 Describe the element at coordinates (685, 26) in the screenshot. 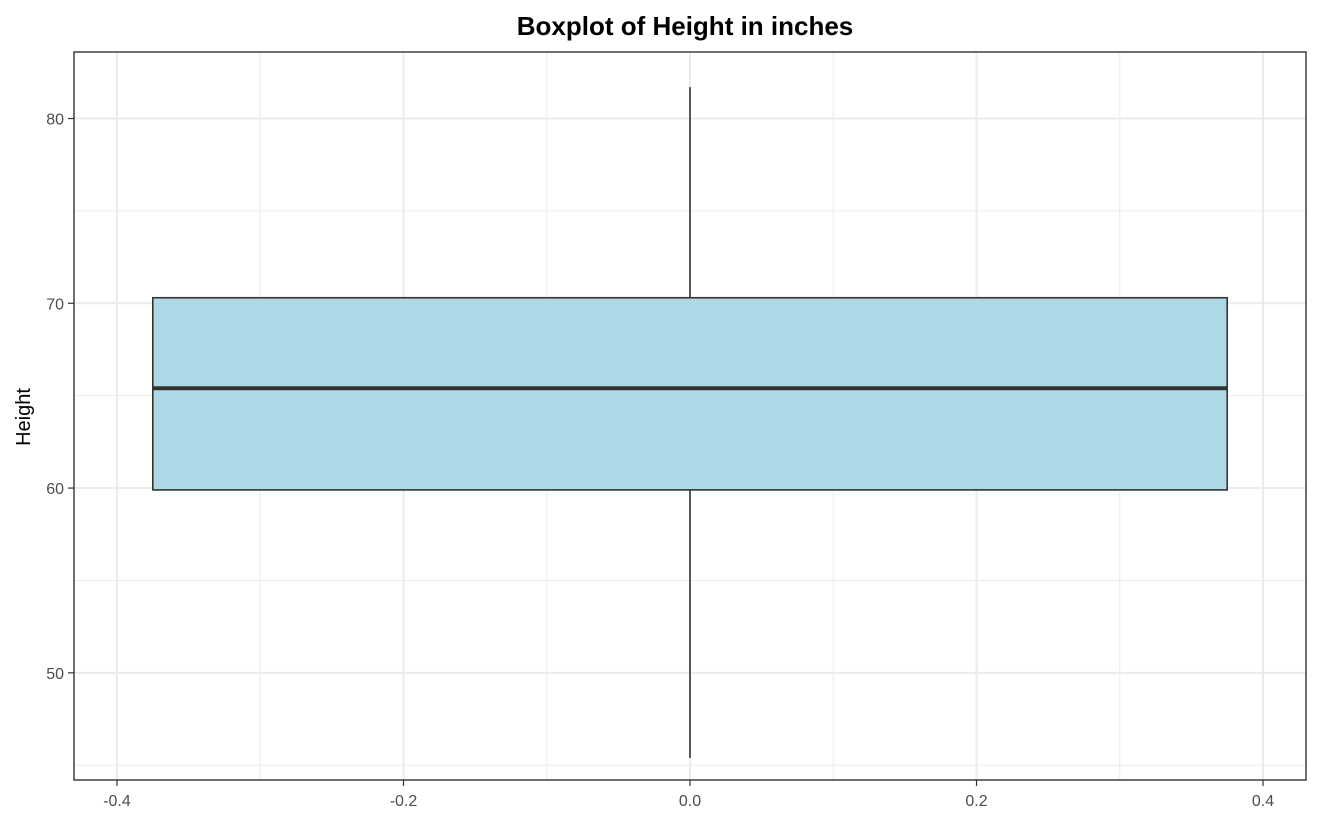

I see `chart-title: Boxplot of Height in inches` at that location.